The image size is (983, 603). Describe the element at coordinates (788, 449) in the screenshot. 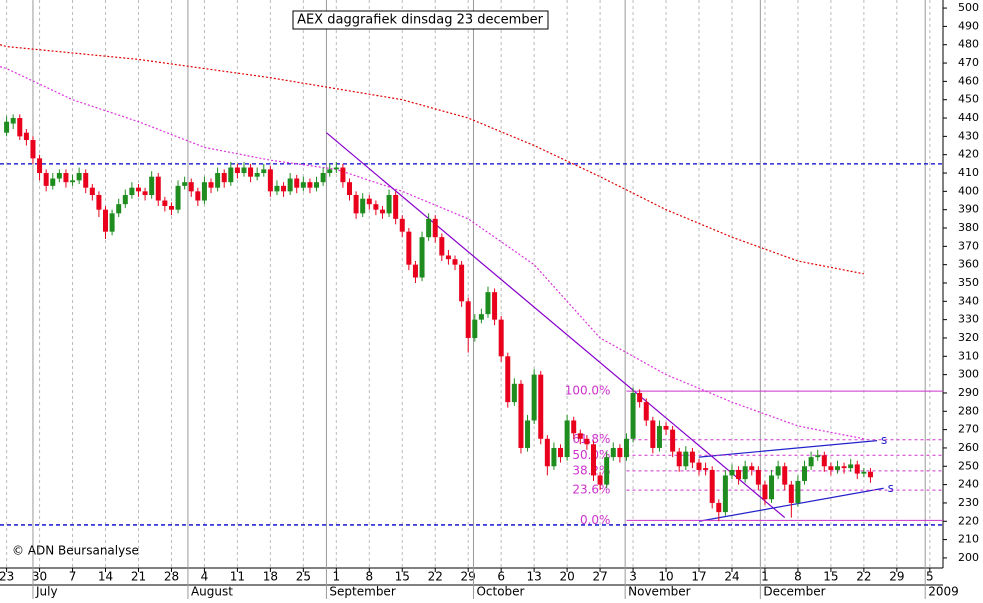

I see `trendline` at that location.